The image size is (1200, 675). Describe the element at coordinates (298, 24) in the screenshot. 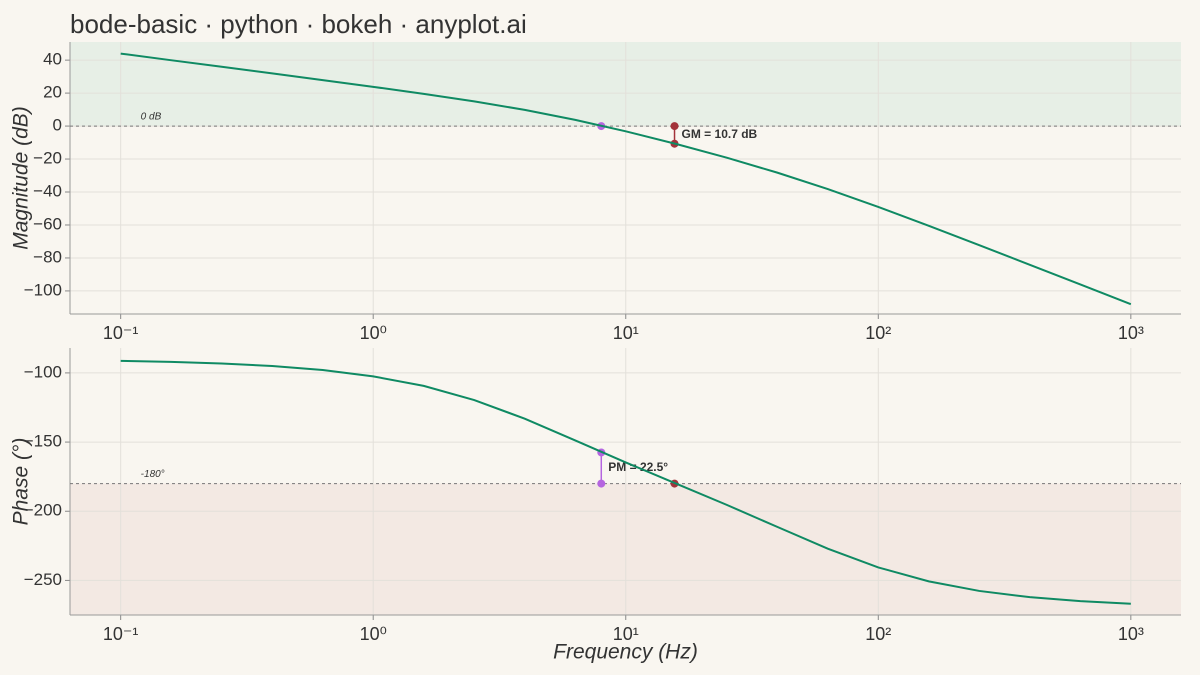

I see `chart-title: bode-basic · python · bokeh · anyplot.ai` at that location.